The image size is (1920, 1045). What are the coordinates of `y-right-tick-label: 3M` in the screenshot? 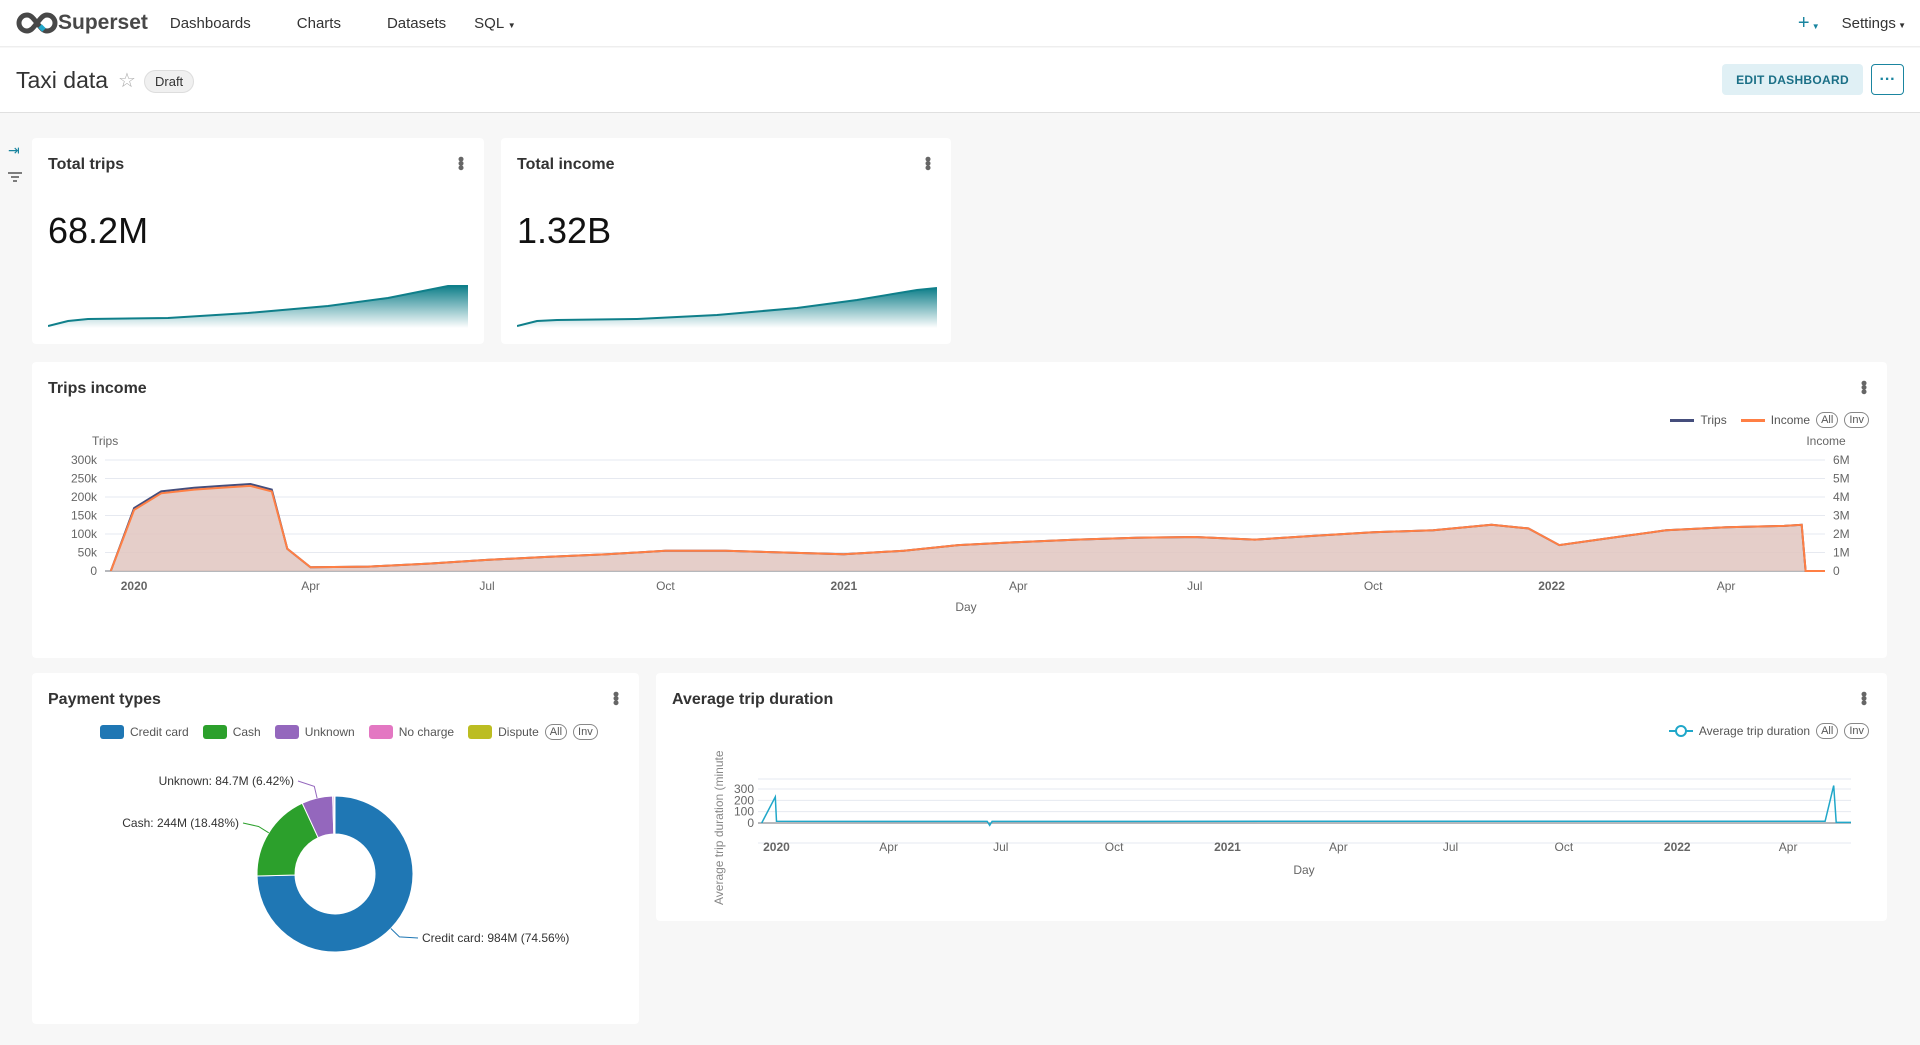 It's located at (1841, 516).